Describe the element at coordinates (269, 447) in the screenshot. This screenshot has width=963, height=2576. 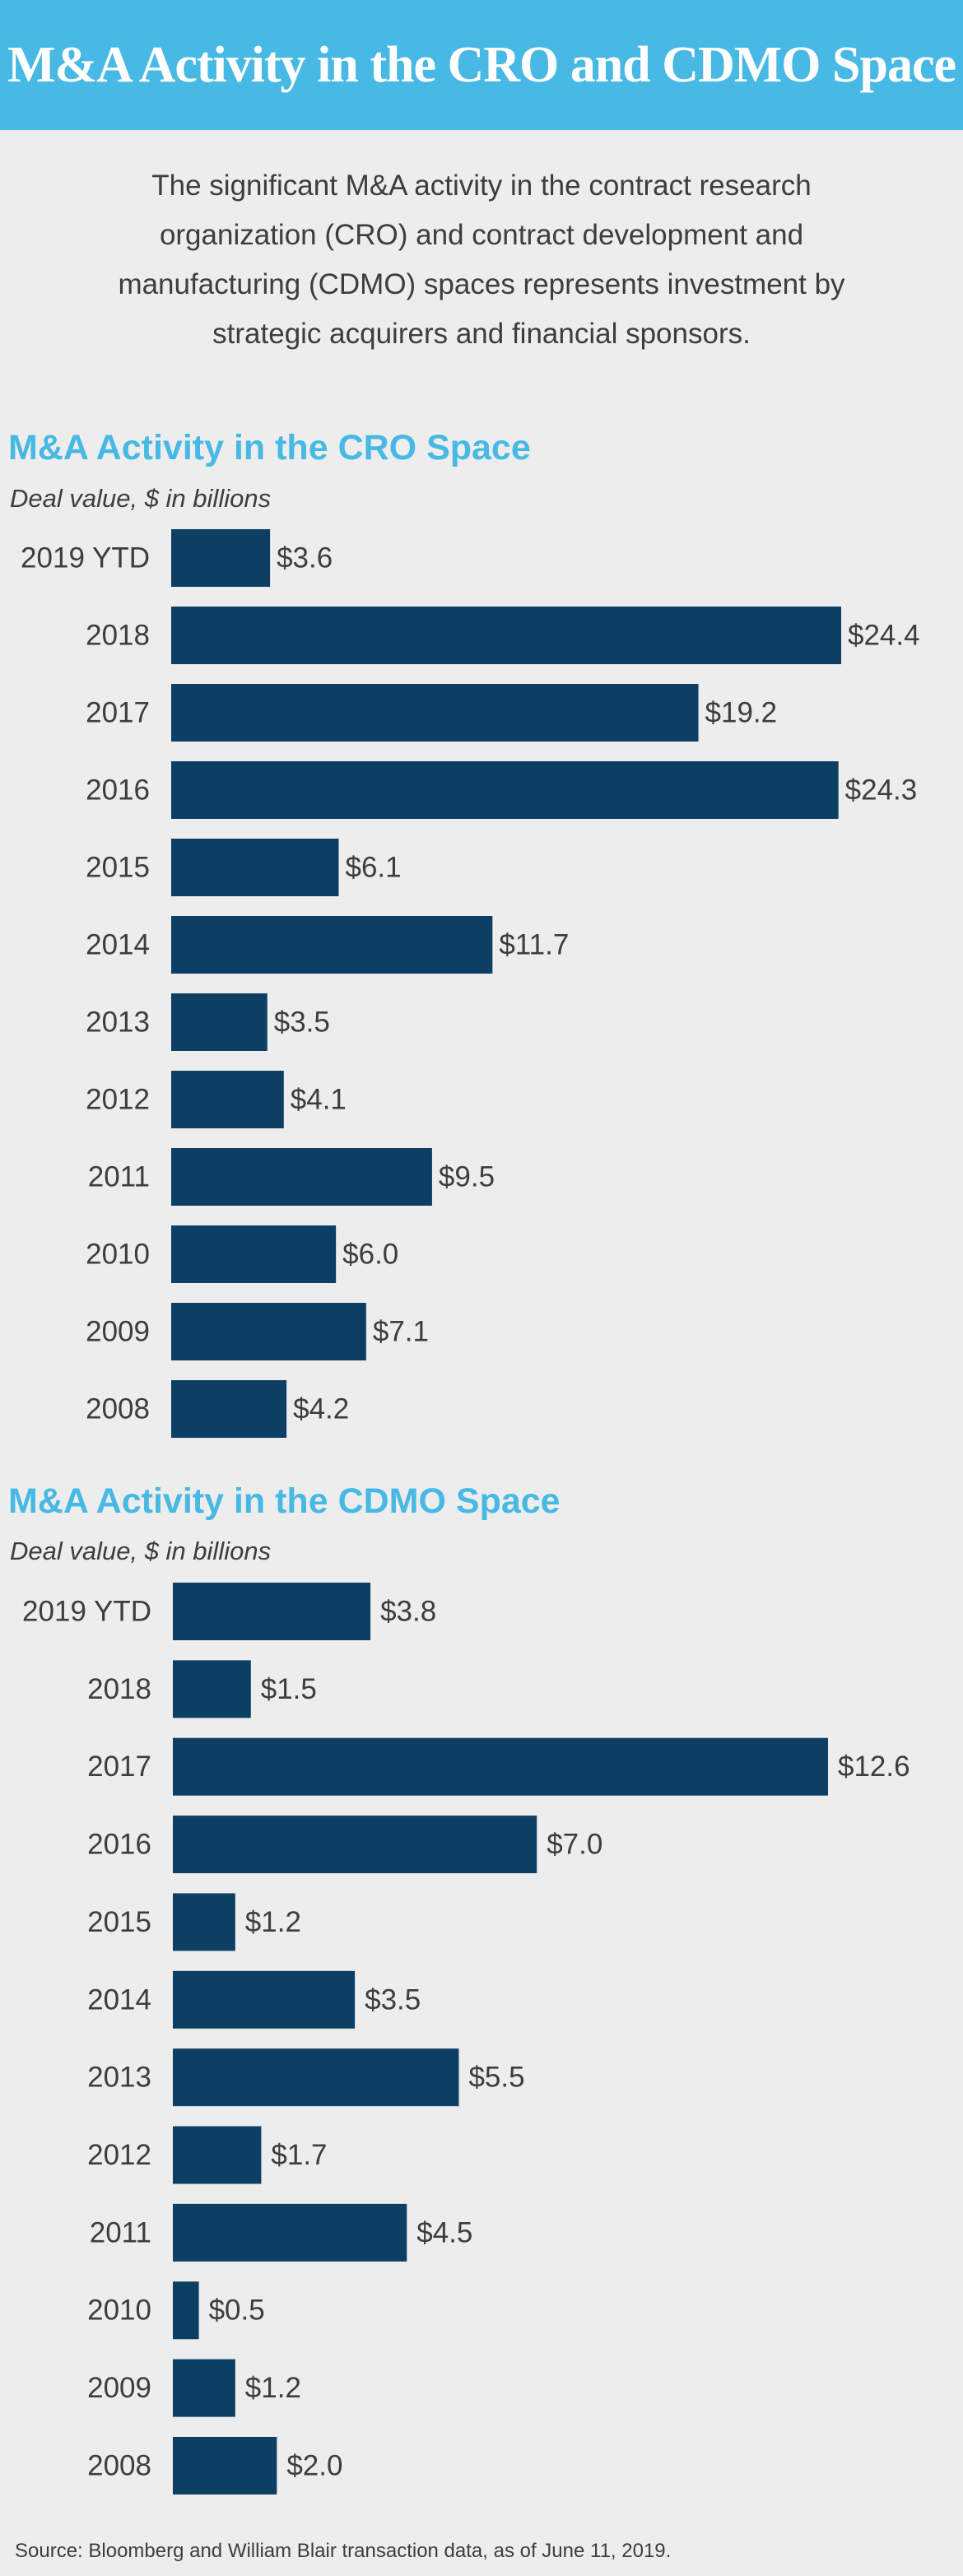
I see `cro-chart-title: M&A Activity in the CRO Space` at that location.